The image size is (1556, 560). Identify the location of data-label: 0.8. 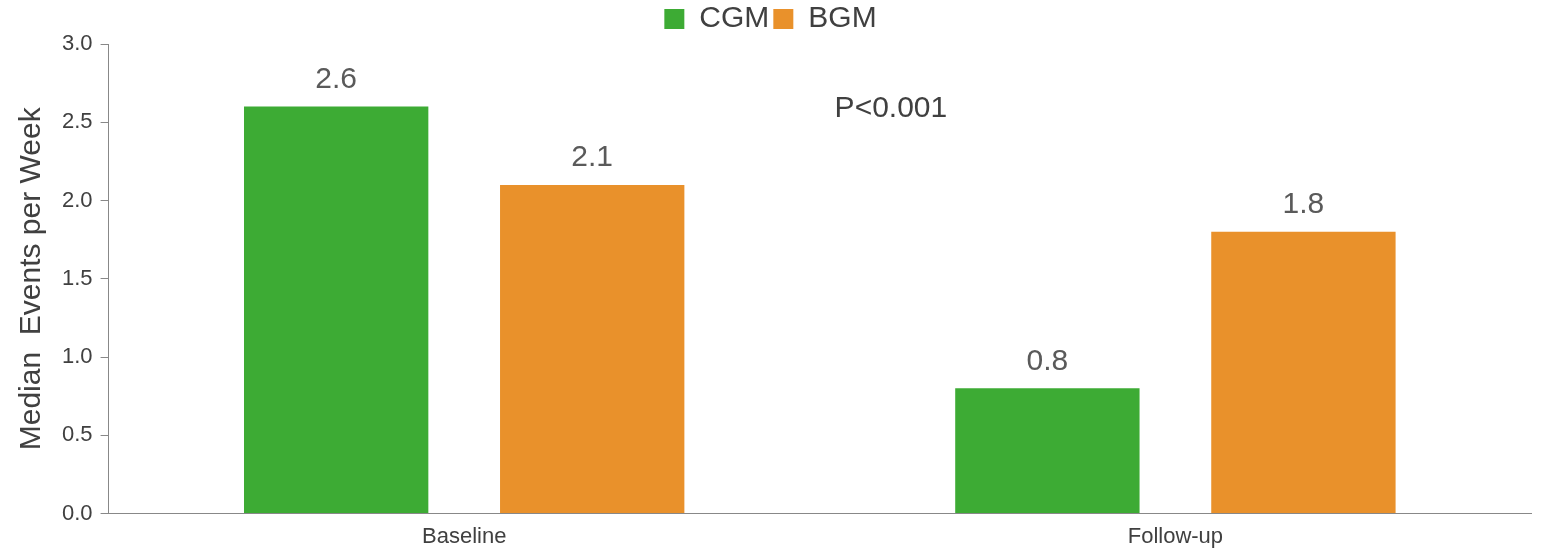
(1047, 359).